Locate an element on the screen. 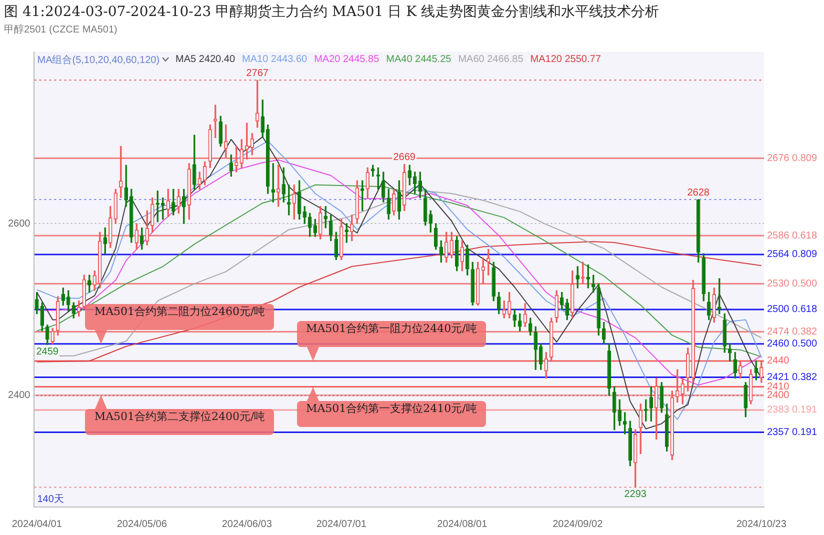 The image size is (824, 535). annotation: MA501合约第一支撑位2410元/吨 is located at coordinates (391, 413).